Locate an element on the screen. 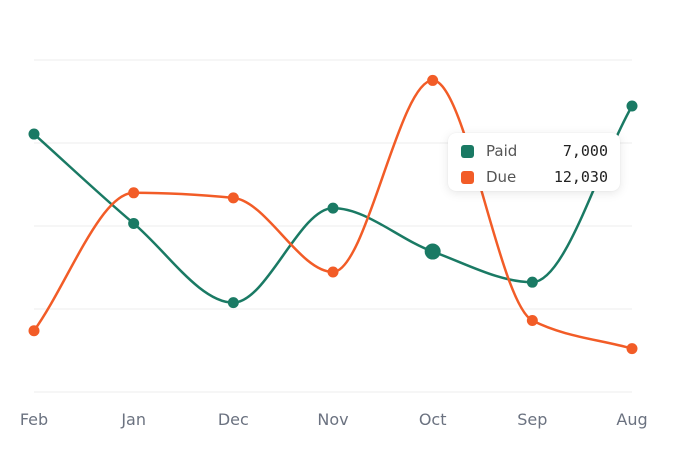  tooltip-swatch-due is located at coordinates (467, 177).